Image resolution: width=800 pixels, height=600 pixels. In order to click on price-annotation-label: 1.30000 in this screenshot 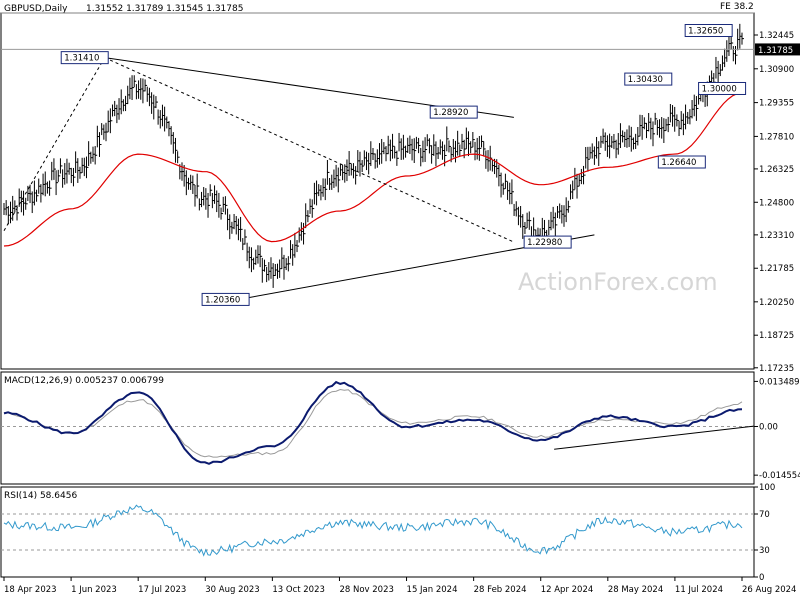, I will do `click(719, 89)`.